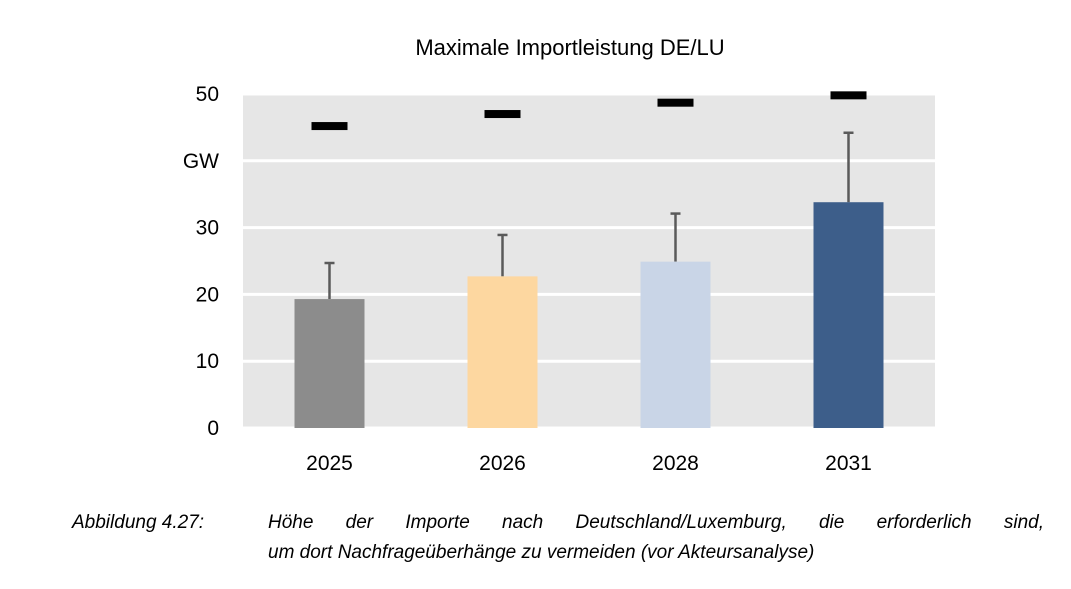 The image size is (1071, 589). Describe the element at coordinates (201, 161) in the screenshot. I see `y-tick-label: GW` at that location.